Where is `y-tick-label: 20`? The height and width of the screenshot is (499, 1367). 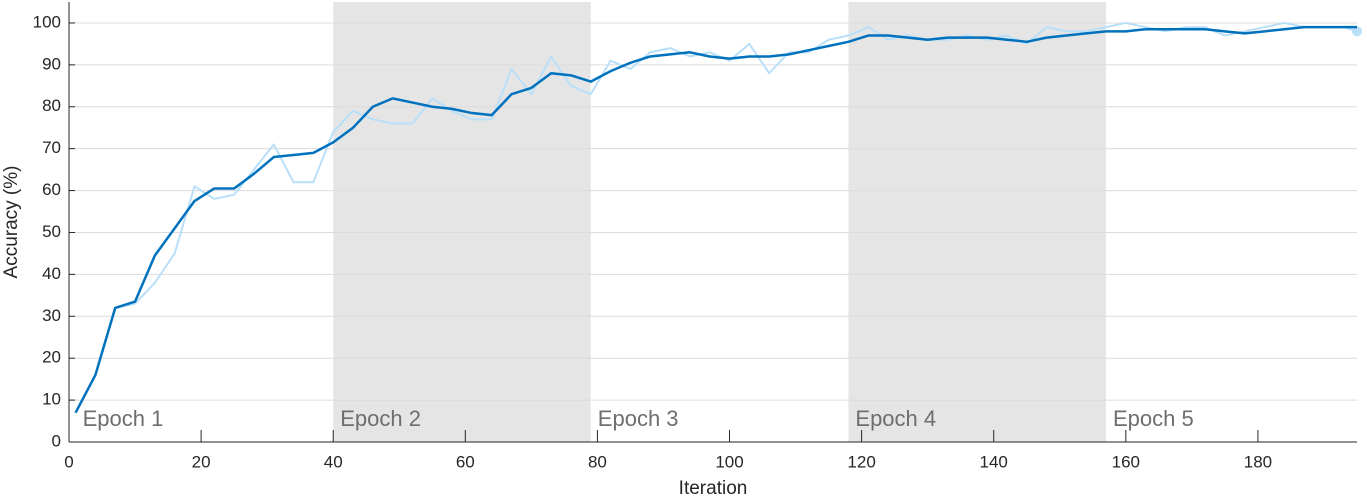
y-tick-label: 20 is located at coordinates (51, 357).